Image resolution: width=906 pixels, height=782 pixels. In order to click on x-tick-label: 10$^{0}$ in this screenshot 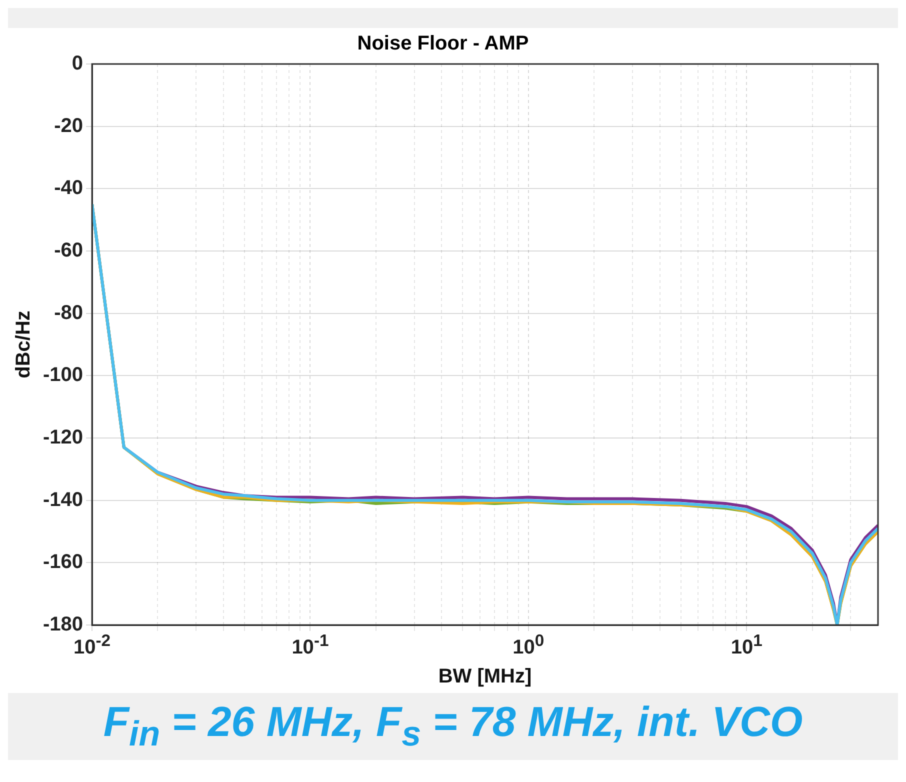, I will do `click(528, 645)`.